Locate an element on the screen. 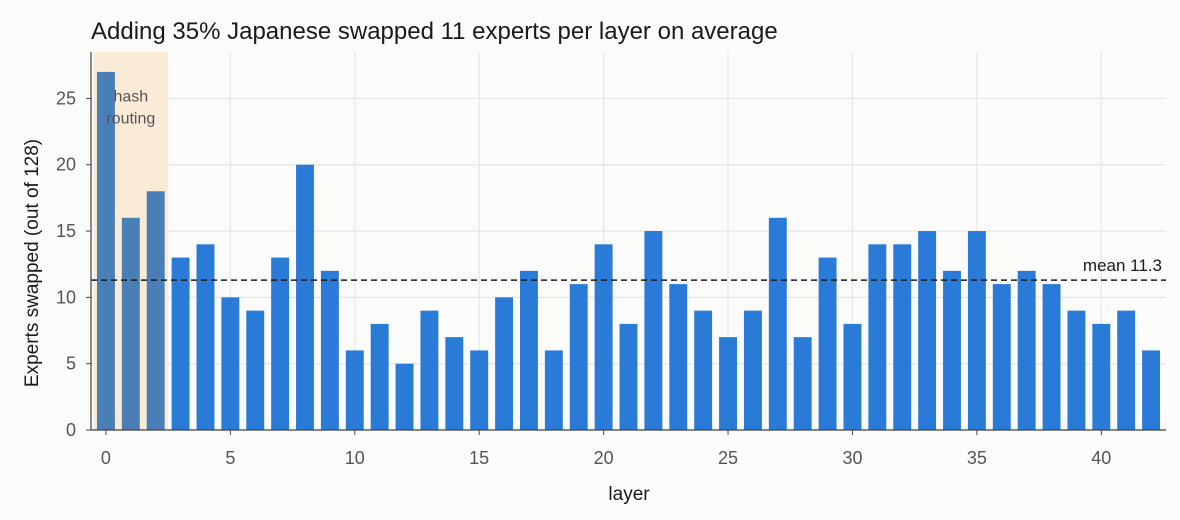 This screenshot has width=1180, height=520. x-tick-label: 15 is located at coordinates (479, 458).